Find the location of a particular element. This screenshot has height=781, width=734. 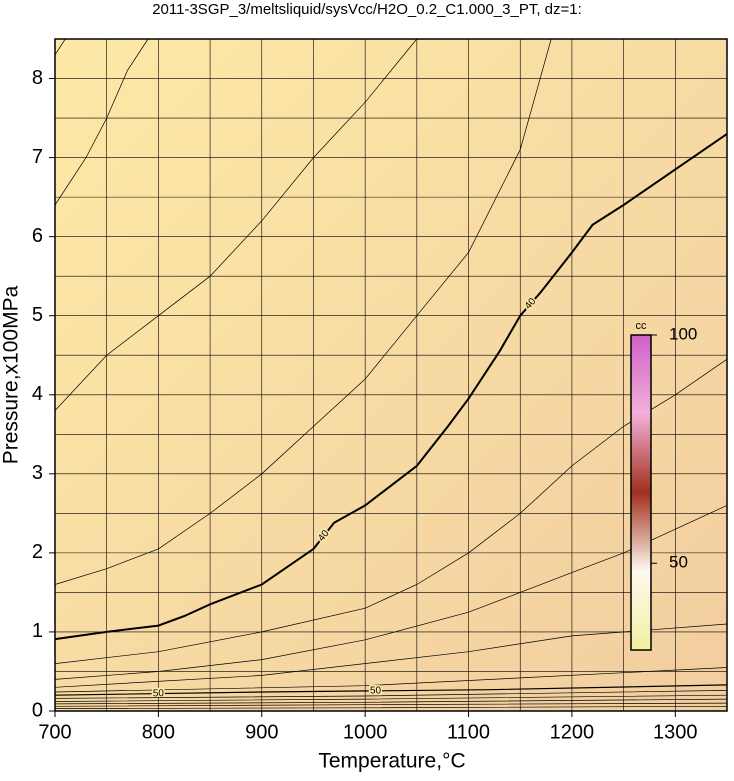

y-tick-label: 0 is located at coordinates (37, 710).